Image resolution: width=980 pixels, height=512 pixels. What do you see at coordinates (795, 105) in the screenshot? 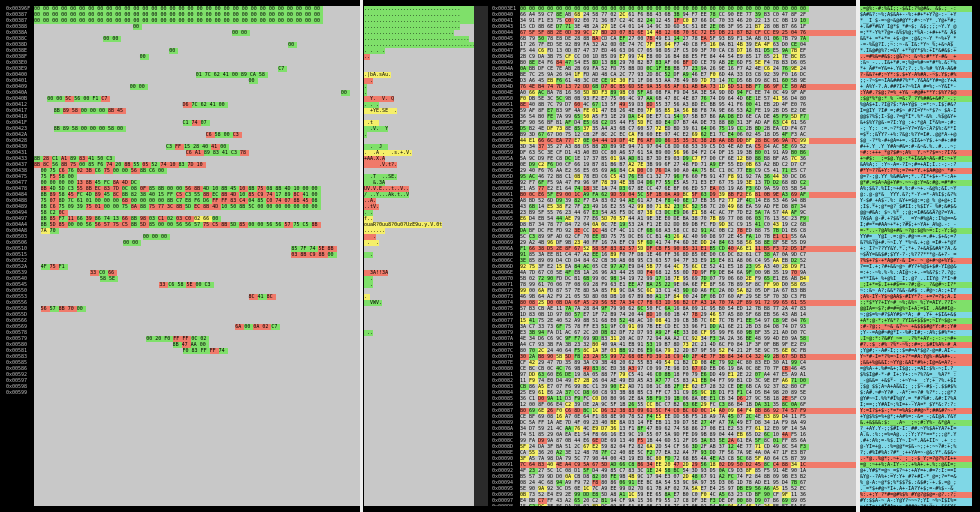
I see `hex-byte: E0` at bounding box center [795, 105].